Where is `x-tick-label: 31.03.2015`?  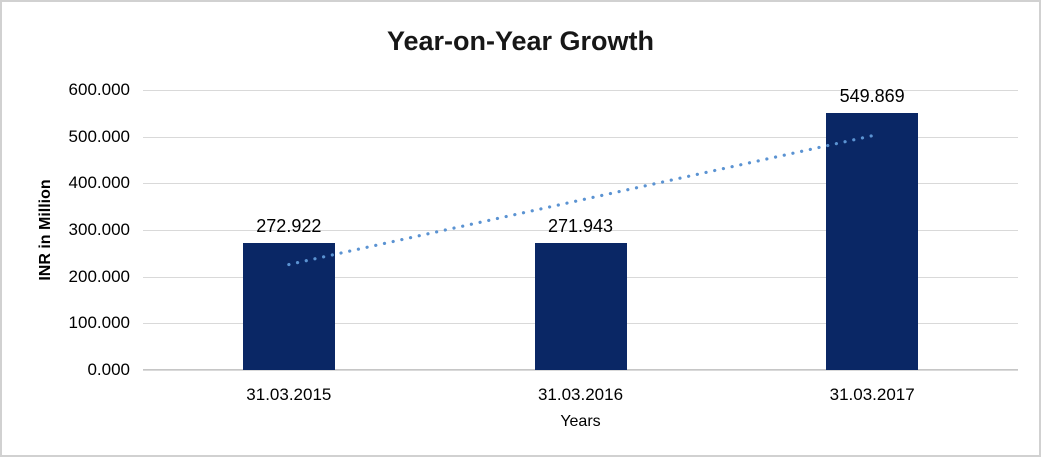
x-tick-label: 31.03.2015 is located at coordinates (289, 394).